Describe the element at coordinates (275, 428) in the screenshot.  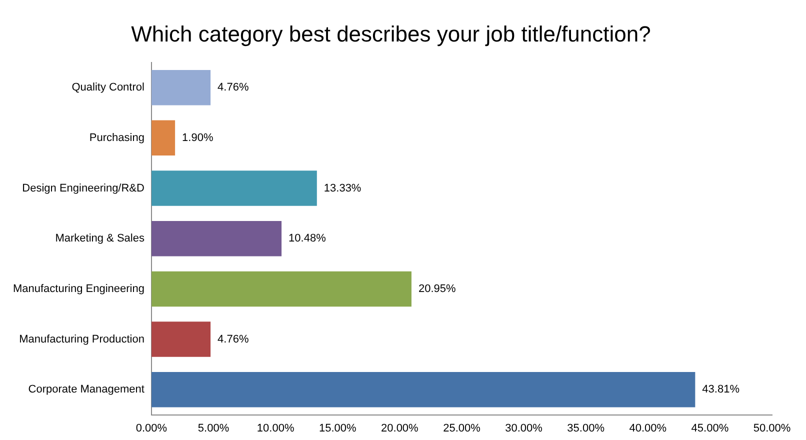
I see `x-tick-label: 10.00%` at that location.